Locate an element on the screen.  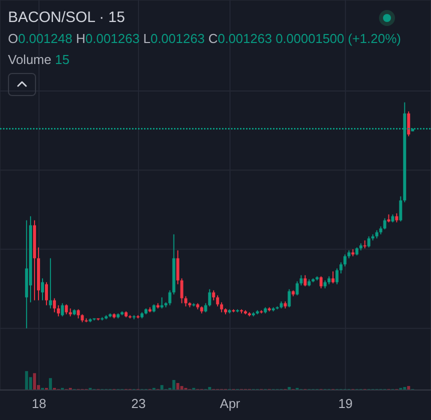
x-tick-label: 18 is located at coordinates (39, 404).